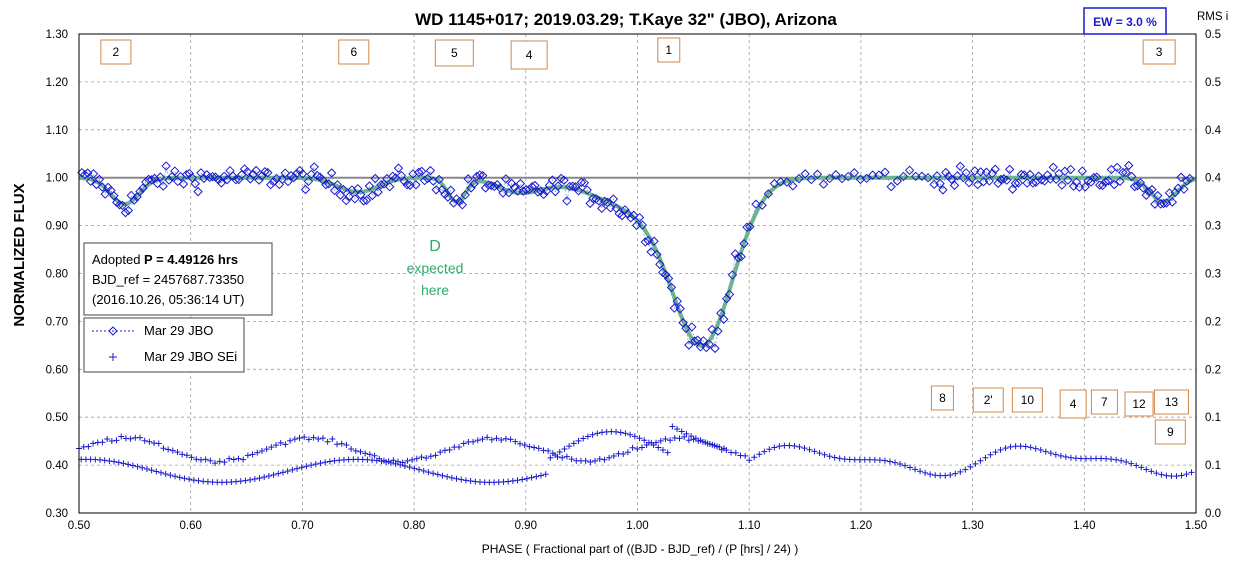  What do you see at coordinates (1125, 21) in the screenshot?
I see `ew-box-frame` at bounding box center [1125, 21].